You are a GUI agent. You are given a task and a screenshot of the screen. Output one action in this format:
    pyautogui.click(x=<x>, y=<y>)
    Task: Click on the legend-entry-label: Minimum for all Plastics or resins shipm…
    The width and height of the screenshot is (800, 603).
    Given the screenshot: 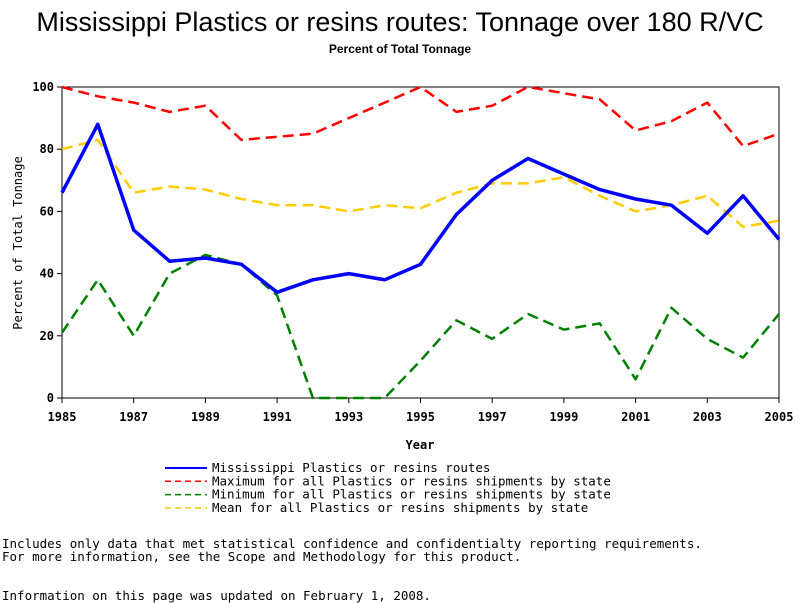 What is the action you would take?
    pyautogui.click(x=411, y=494)
    